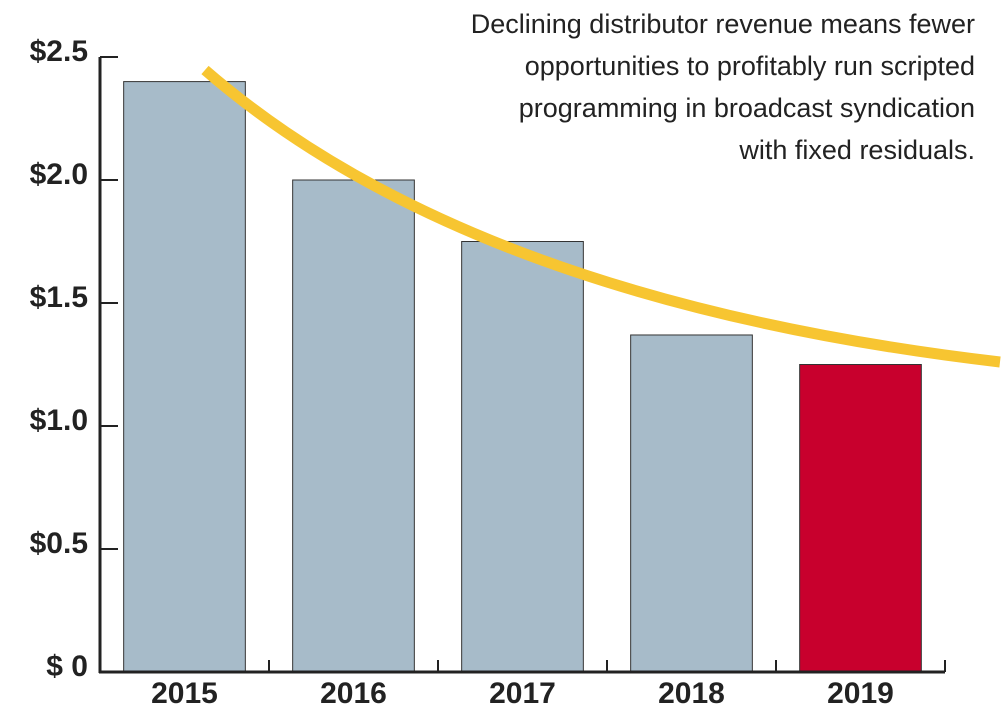 The height and width of the screenshot is (715, 1007). Describe the element at coordinates (860, 693) in the screenshot. I see `x-tick-label: 2019` at that location.